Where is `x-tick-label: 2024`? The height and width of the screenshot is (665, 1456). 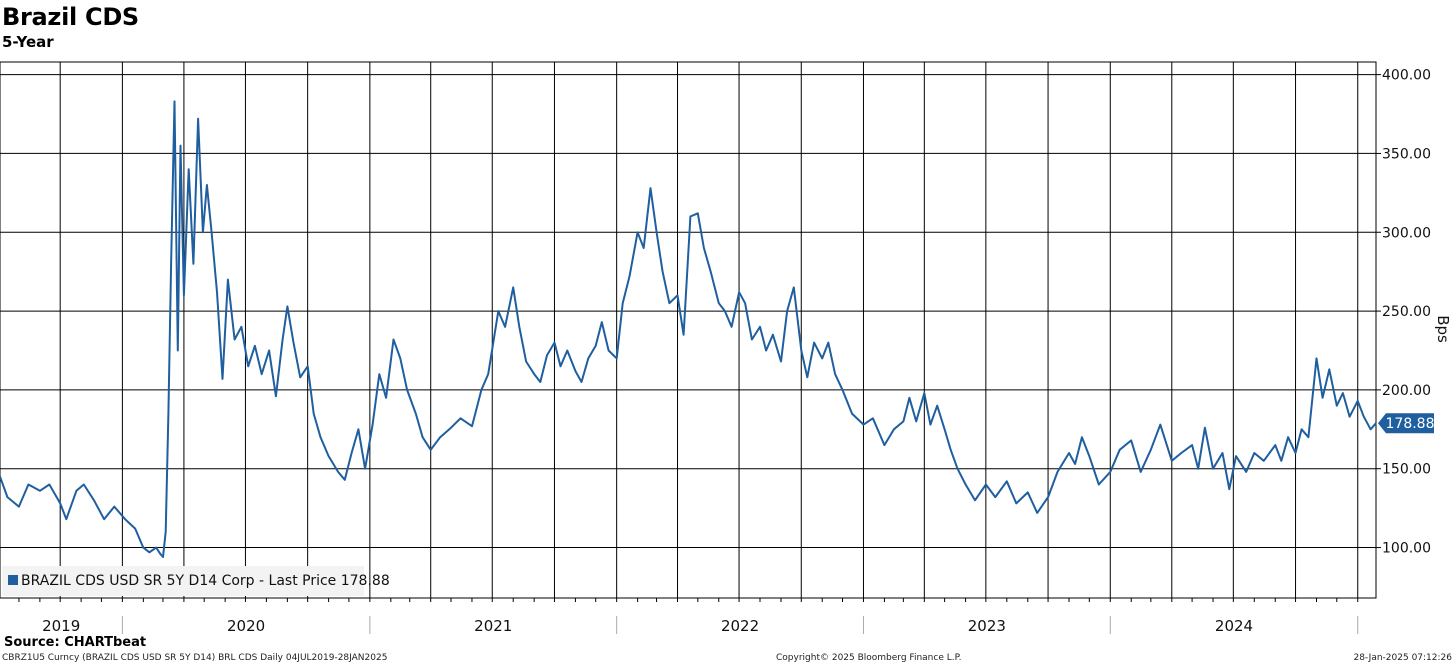 x-tick-label: 2024 is located at coordinates (1234, 626).